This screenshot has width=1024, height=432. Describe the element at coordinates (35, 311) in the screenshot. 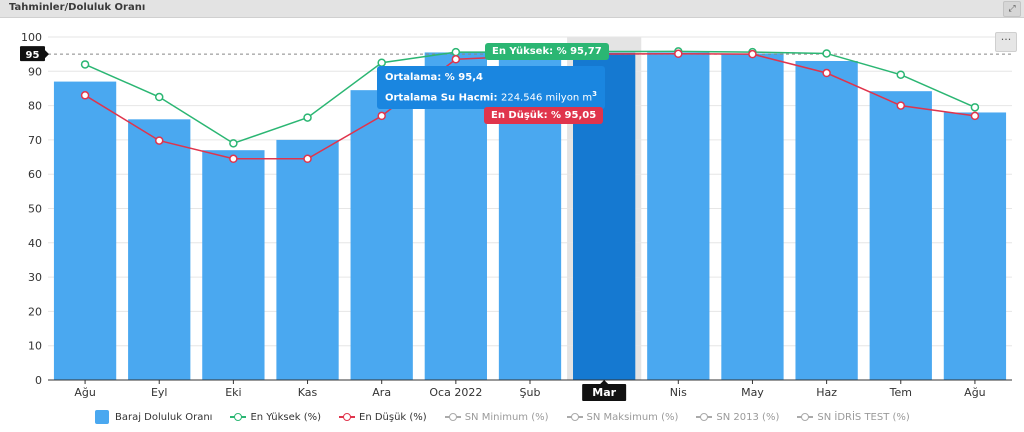

I see `y-tick-label: 20` at that location.